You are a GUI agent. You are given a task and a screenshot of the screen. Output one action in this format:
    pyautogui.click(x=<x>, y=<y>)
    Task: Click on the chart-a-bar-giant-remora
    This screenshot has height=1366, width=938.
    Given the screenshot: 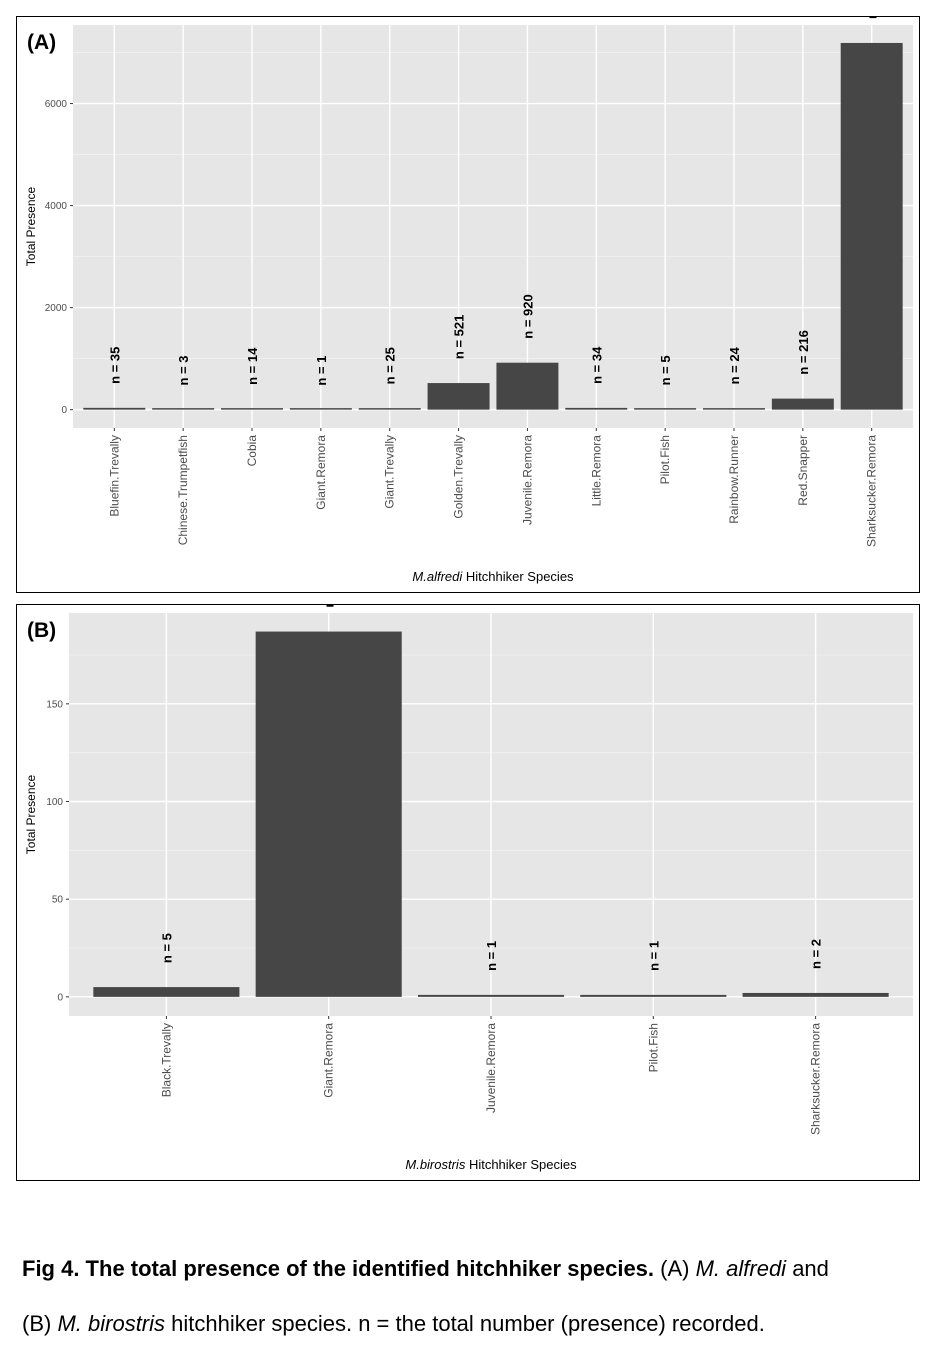 What is the action you would take?
    pyautogui.click(x=320, y=409)
    